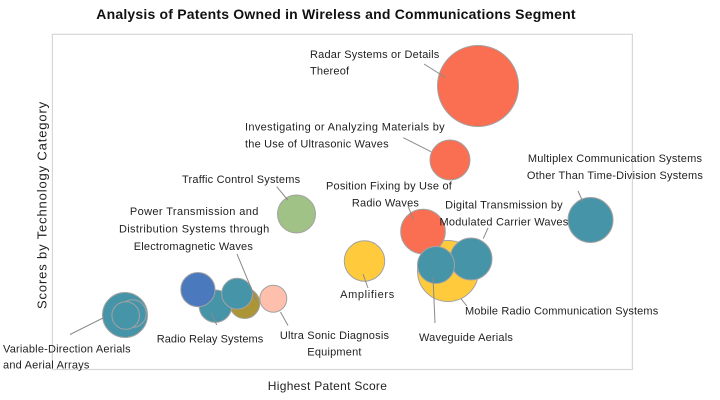 This screenshot has width=720, height=400. I want to click on svg-text:Other Than Time-Division Syste: Other Than Time-Division Systems, so click(615, 176).